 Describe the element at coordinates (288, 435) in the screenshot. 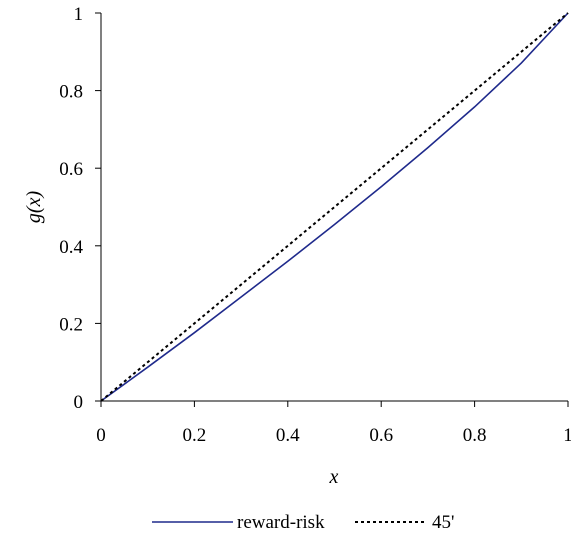

I see `x-tick-label: 0.4` at that location.